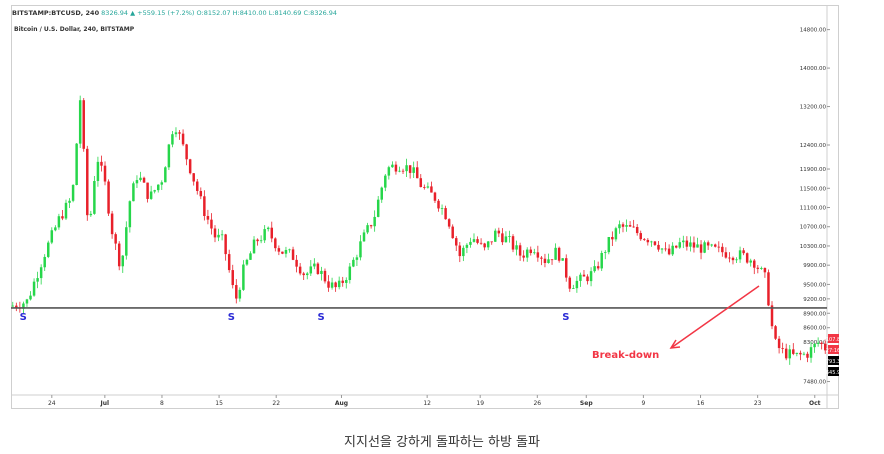 The image size is (884, 454). Describe the element at coordinates (480, 403) in the screenshot. I see `x-tick-label: 19` at that location.